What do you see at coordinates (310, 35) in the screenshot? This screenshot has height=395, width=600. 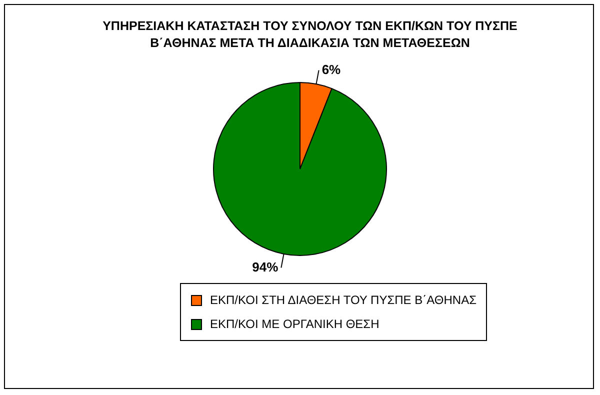 I see `chart-title: ΥΠΗΡΕΣΙΑΚΗ ΚΑΤΑΣΤΑΣΗ ΤΟΥ ΣΥΝΟΛΟΥ ΤΩΝ ΕΚΠ/ΚΩΝ ΤΟΥ ΠΥΣΠΕ Β΄ΑΘΗΝΑΣ ΜΕΤΑ ΤΗ ΔΙΑΔΙΚΑΣΙΑ ΤΩΝ ΜΕΤΑΘΕΣΕΩΝ` at bounding box center [310, 35].